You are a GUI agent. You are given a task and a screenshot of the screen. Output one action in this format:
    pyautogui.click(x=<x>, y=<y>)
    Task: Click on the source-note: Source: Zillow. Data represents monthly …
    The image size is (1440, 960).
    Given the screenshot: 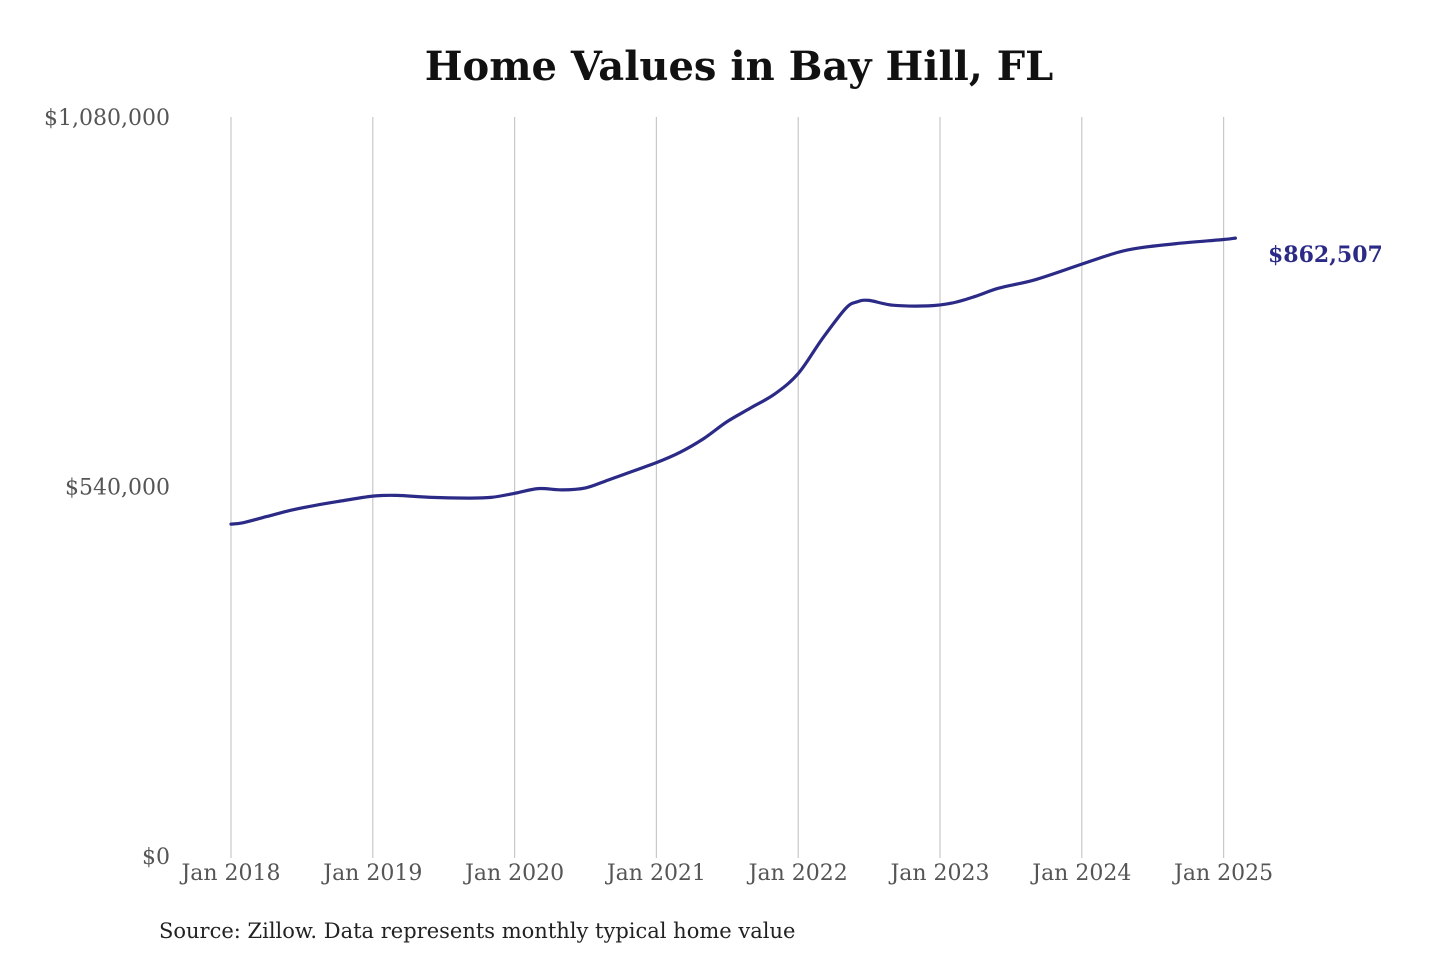 What is the action you would take?
    pyautogui.click(x=477, y=931)
    